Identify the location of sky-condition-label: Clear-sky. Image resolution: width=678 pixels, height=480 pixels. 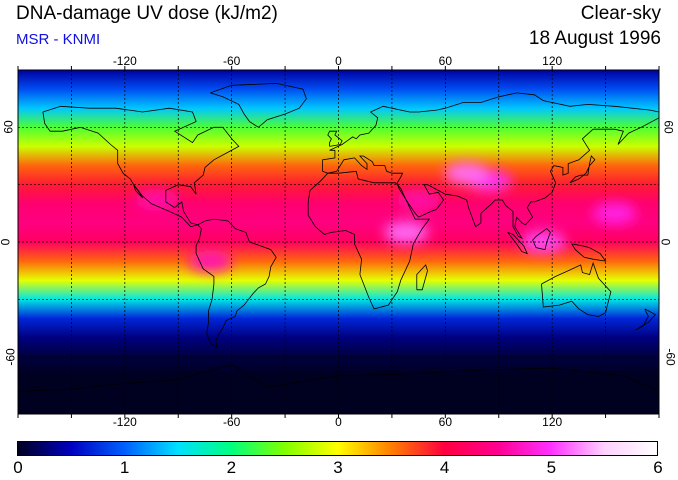
(620, 13).